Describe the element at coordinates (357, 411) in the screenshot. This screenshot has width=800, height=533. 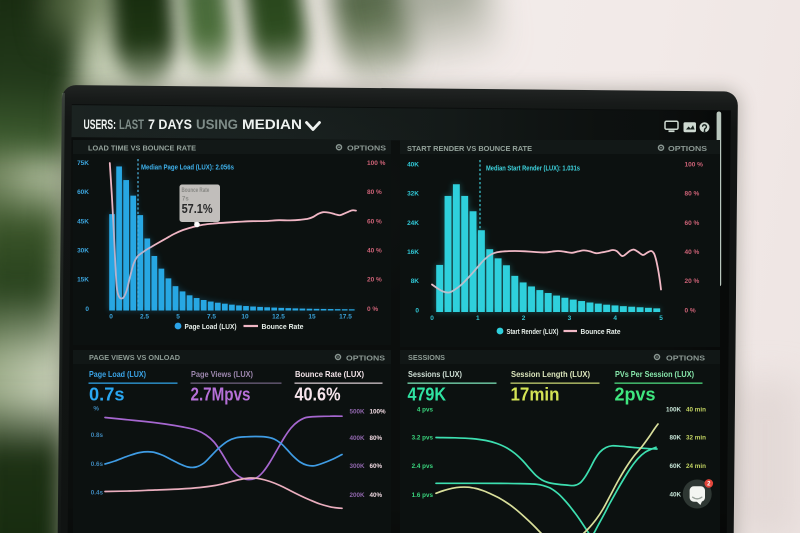
I see `svg-text: 500K` at that location.